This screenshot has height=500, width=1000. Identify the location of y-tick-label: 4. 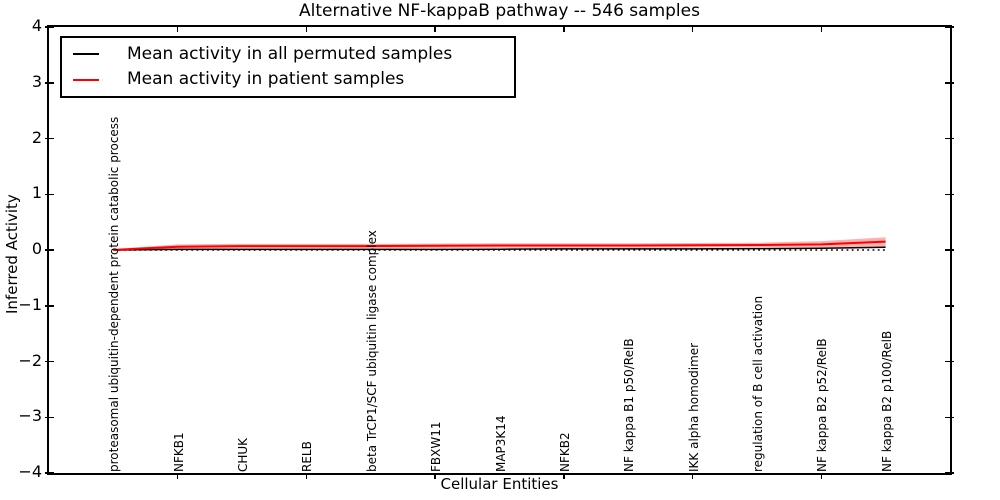
(36, 25).